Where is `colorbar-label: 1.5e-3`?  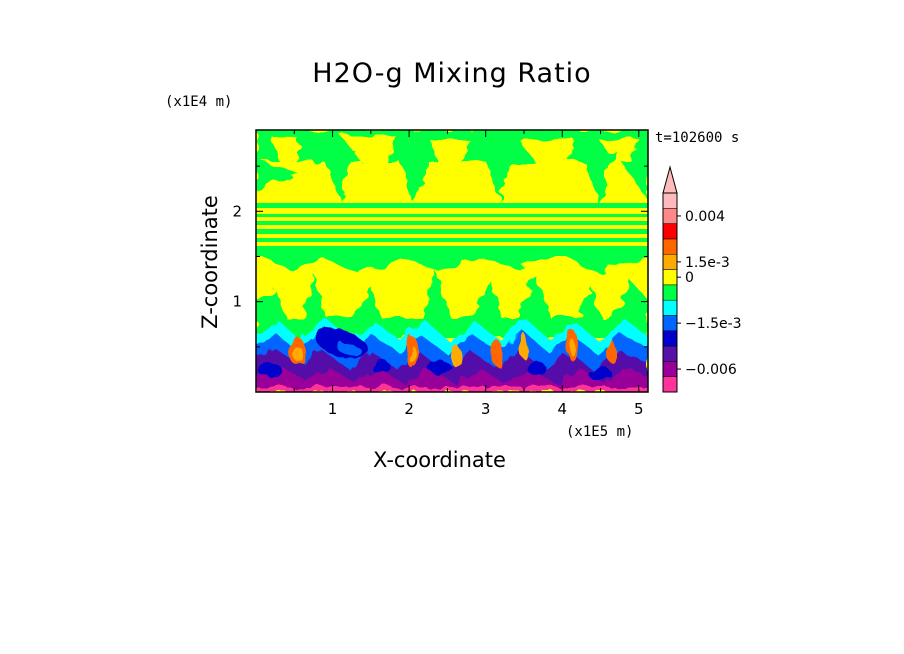
colorbar-label: 1.5e-3 is located at coordinates (707, 263).